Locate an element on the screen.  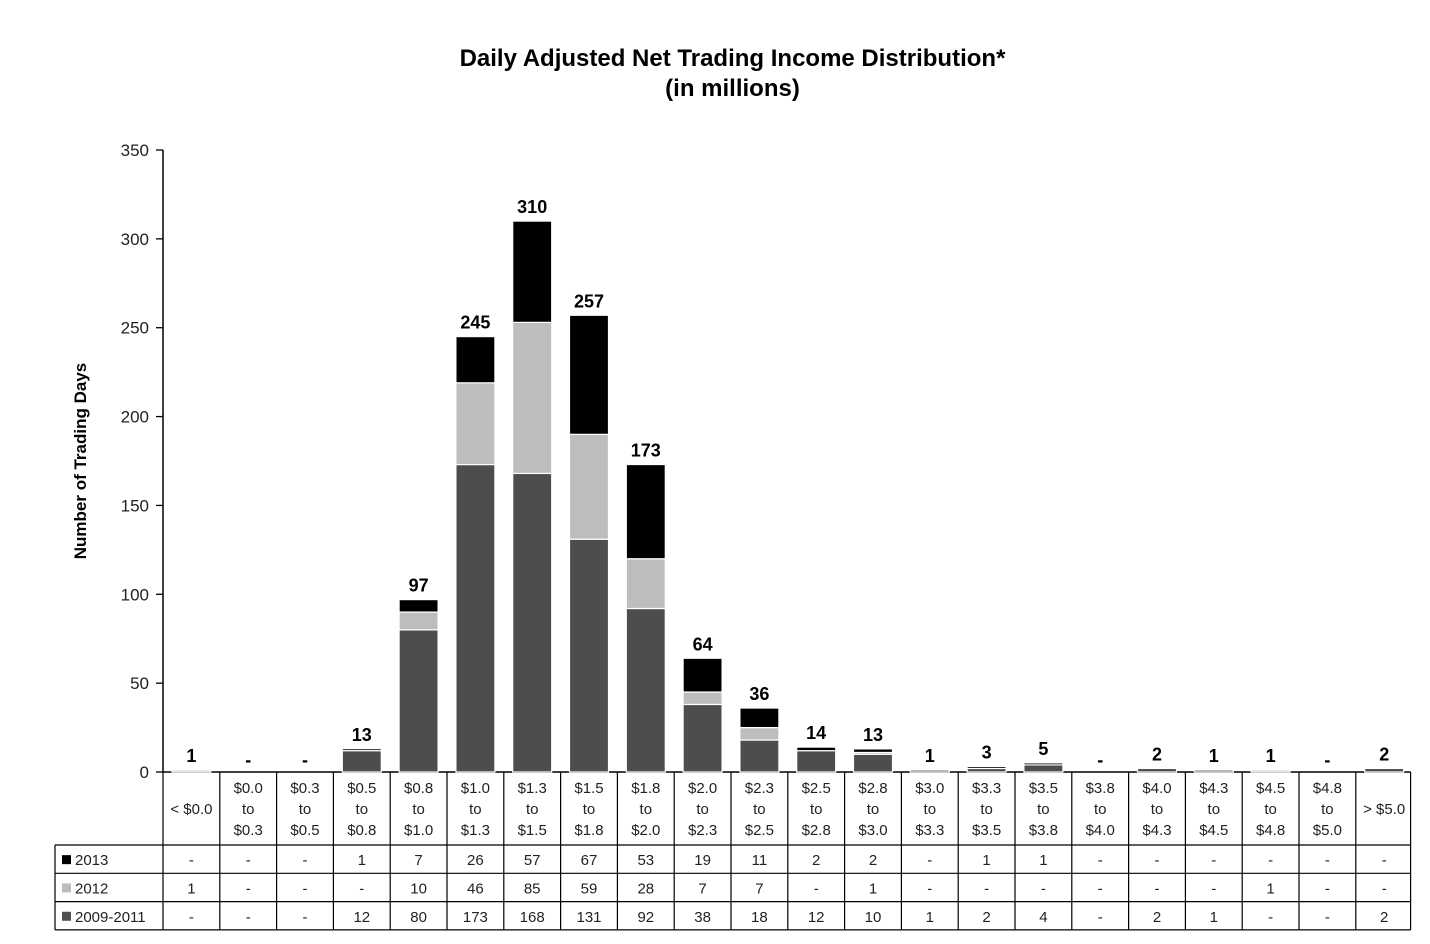
bar-segment-2013 is located at coordinates (475, 360).